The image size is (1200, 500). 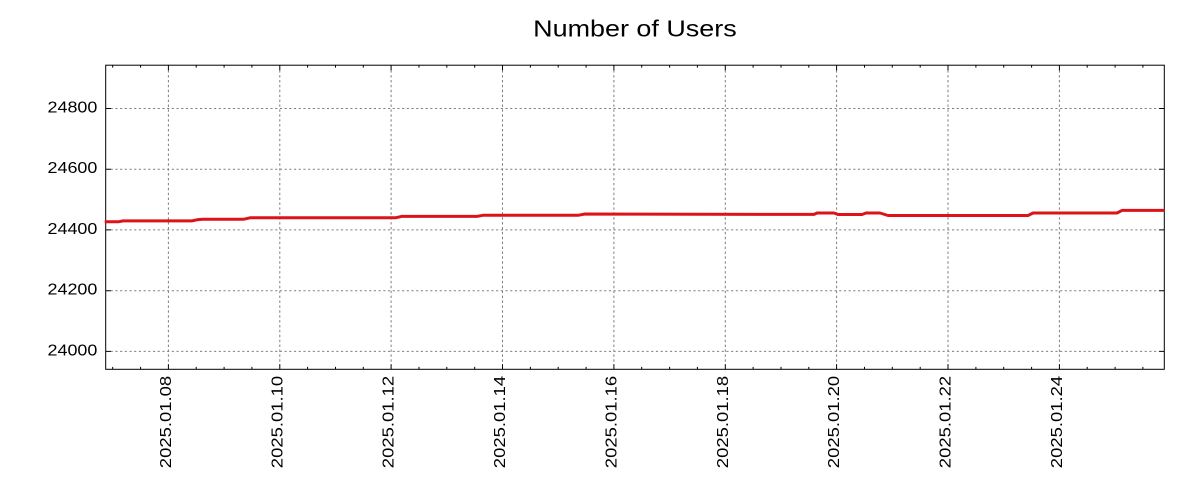 What do you see at coordinates (611, 422) in the screenshot?
I see `svg-text: 2025.01.16` at bounding box center [611, 422].